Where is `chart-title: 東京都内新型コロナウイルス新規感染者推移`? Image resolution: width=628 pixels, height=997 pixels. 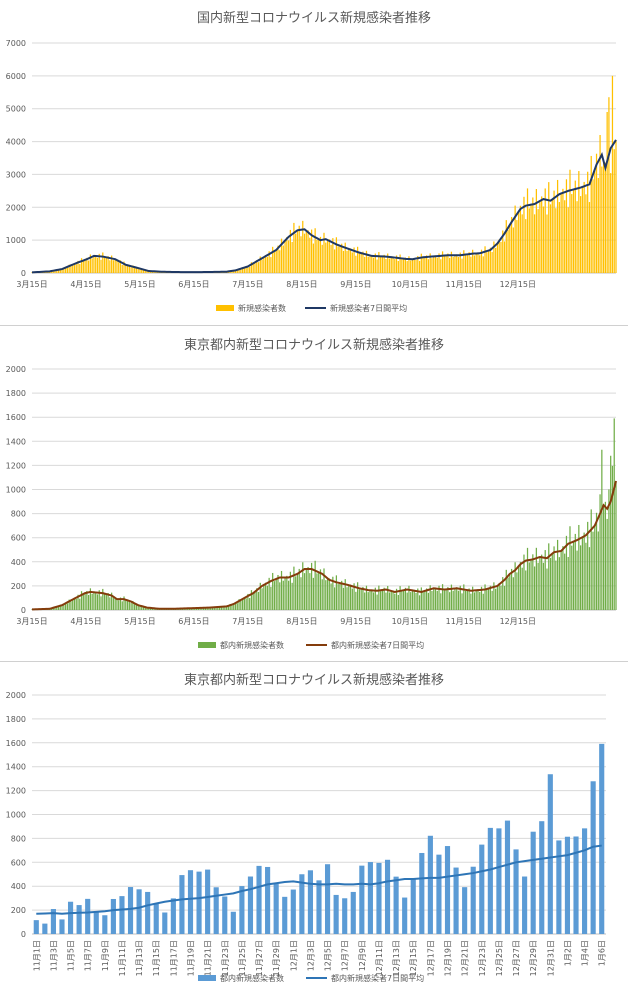
chart-title: 東京都内新型コロナウイルス新規感染者推移 is located at coordinates (314, 680).